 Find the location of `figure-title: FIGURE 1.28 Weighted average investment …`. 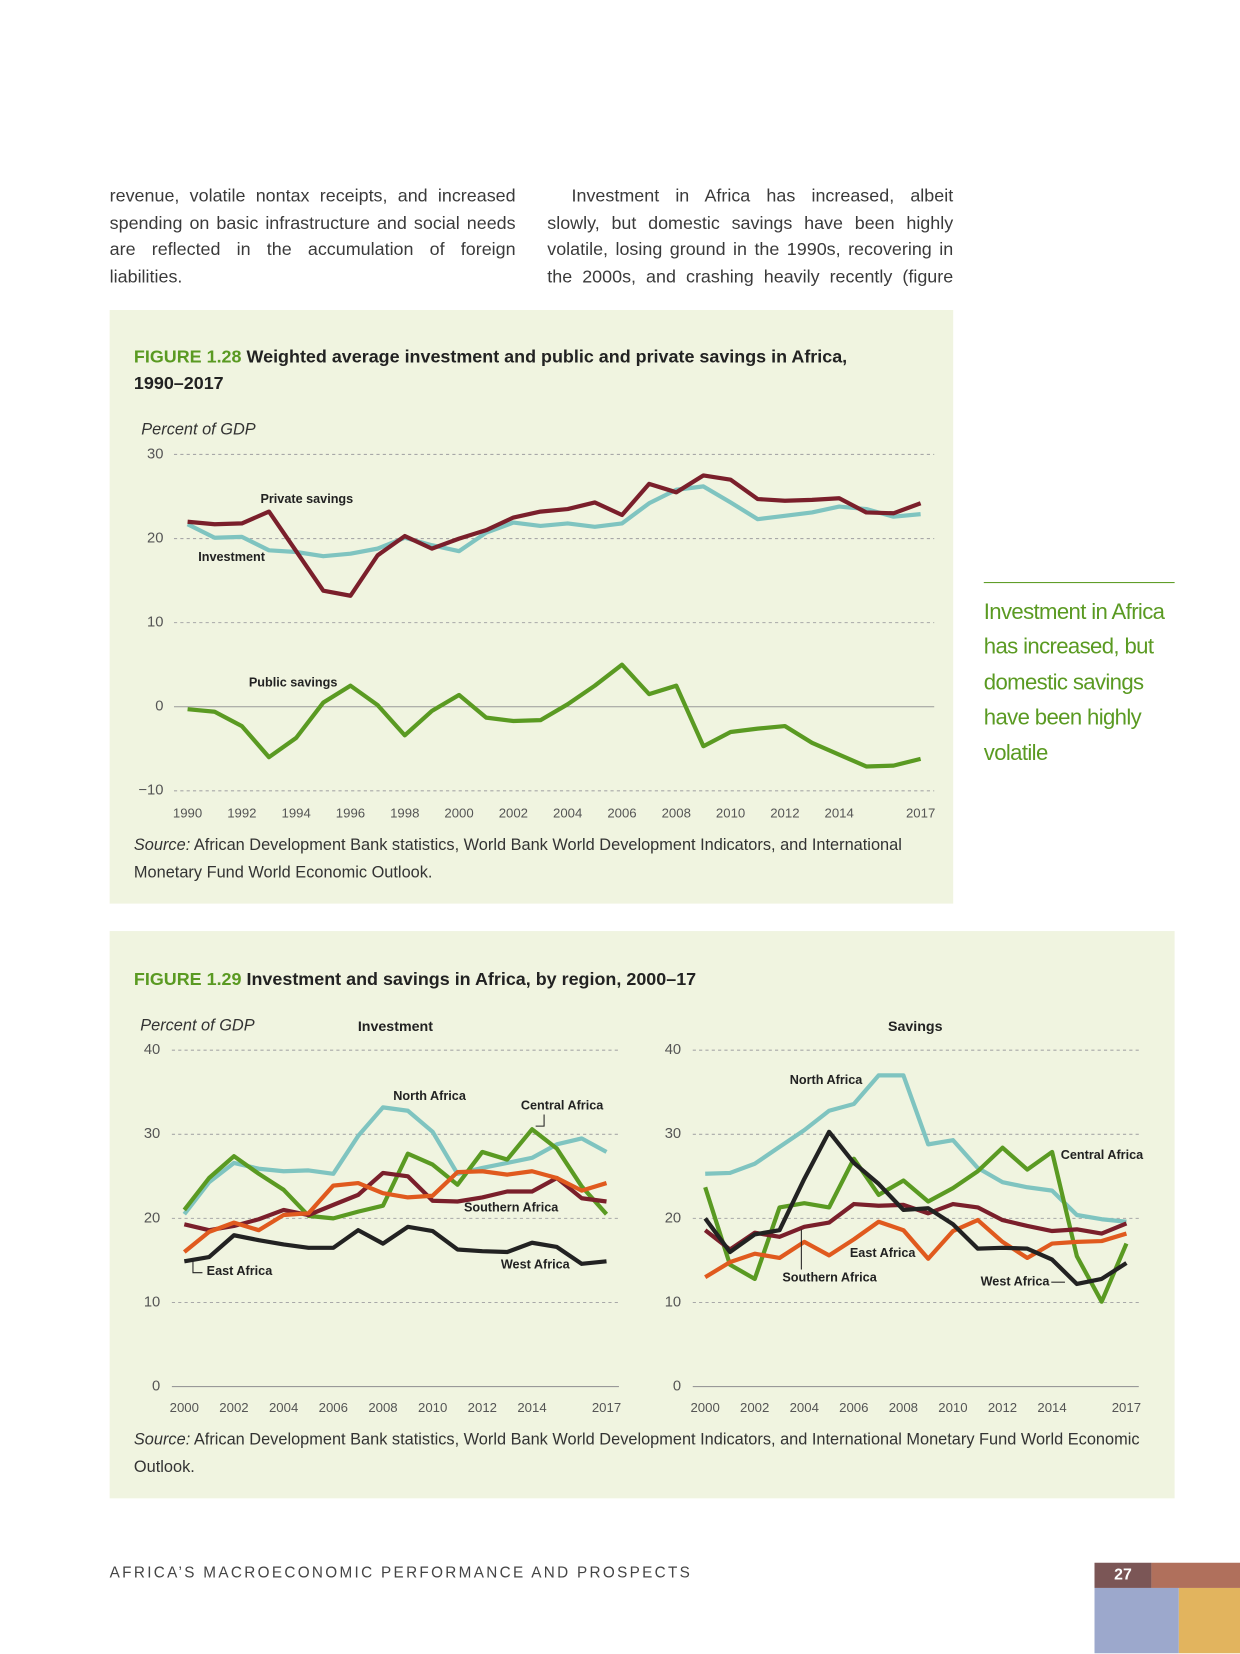

figure-title: FIGURE 1.28 Weighted average investment … is located at coordinates (513, 370).